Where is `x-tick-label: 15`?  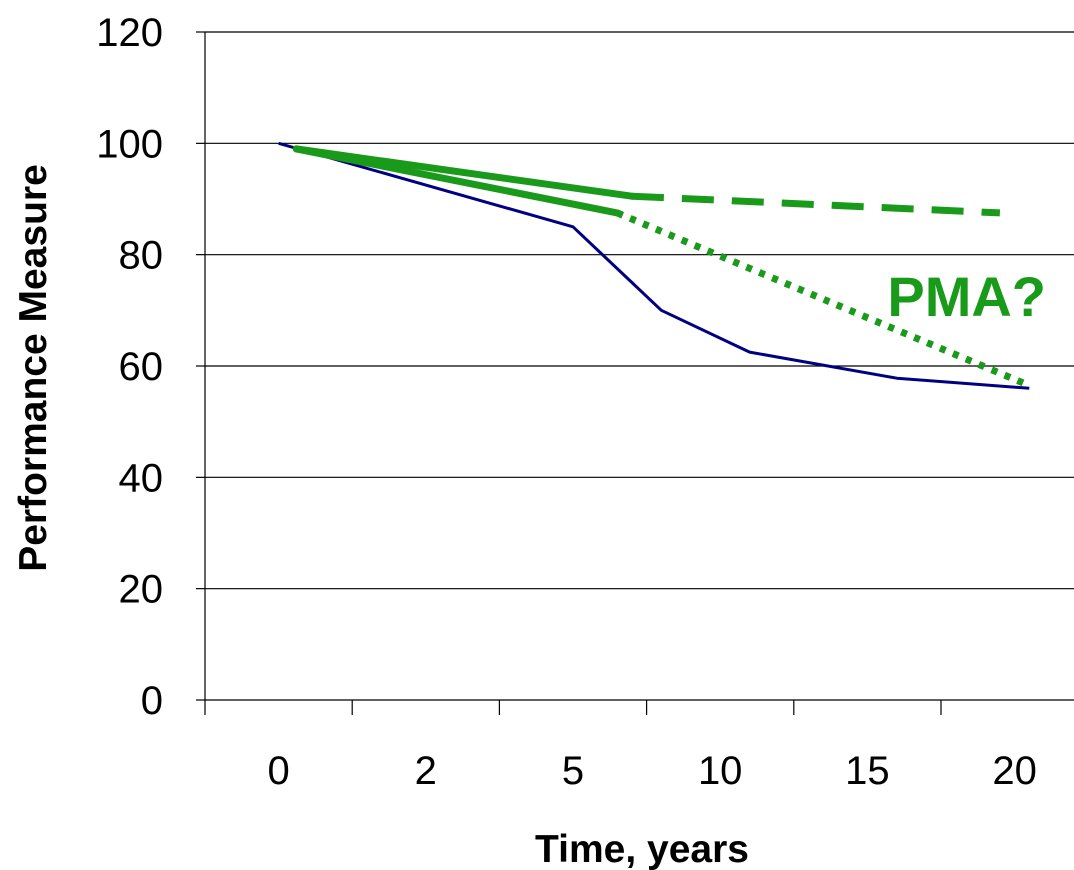 x-tick-label: 15 is located at coordinates (867, 771).